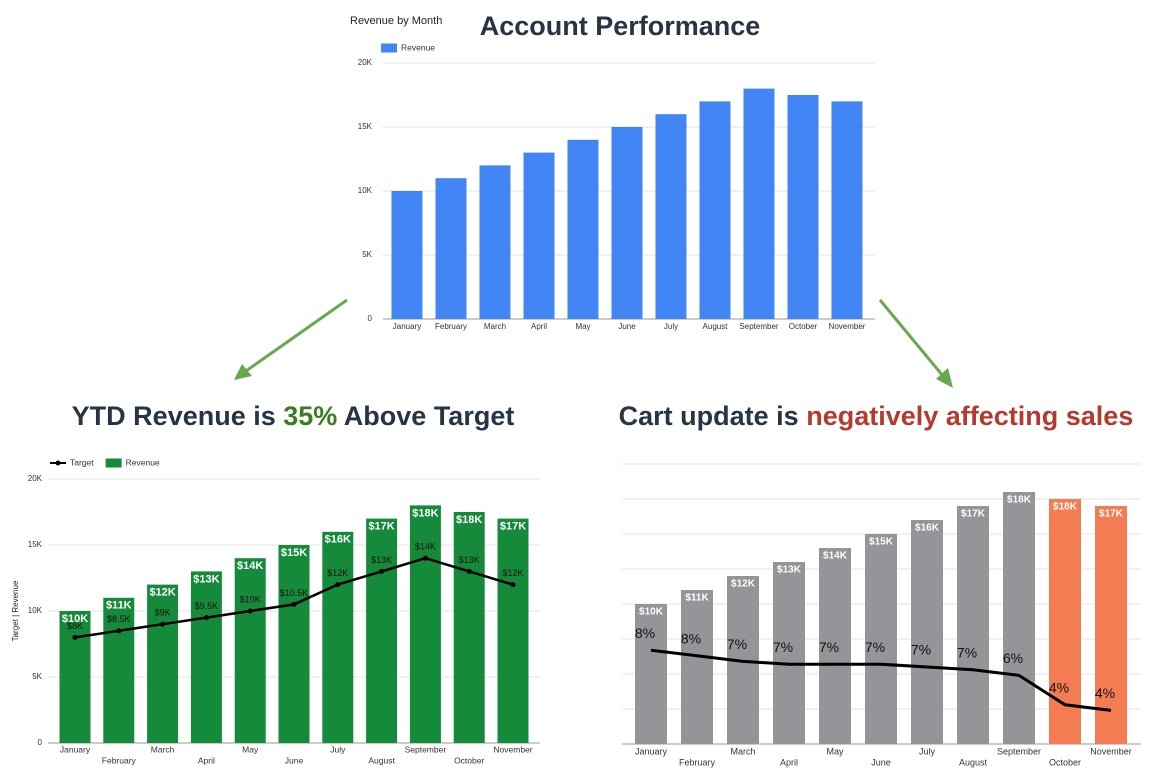 Image resolution: width=1161 pixels, height=781 pixels. Describe the element at coordinates (119, 606) in the screenshot. I see `bar-value-label: $11K` at that location.